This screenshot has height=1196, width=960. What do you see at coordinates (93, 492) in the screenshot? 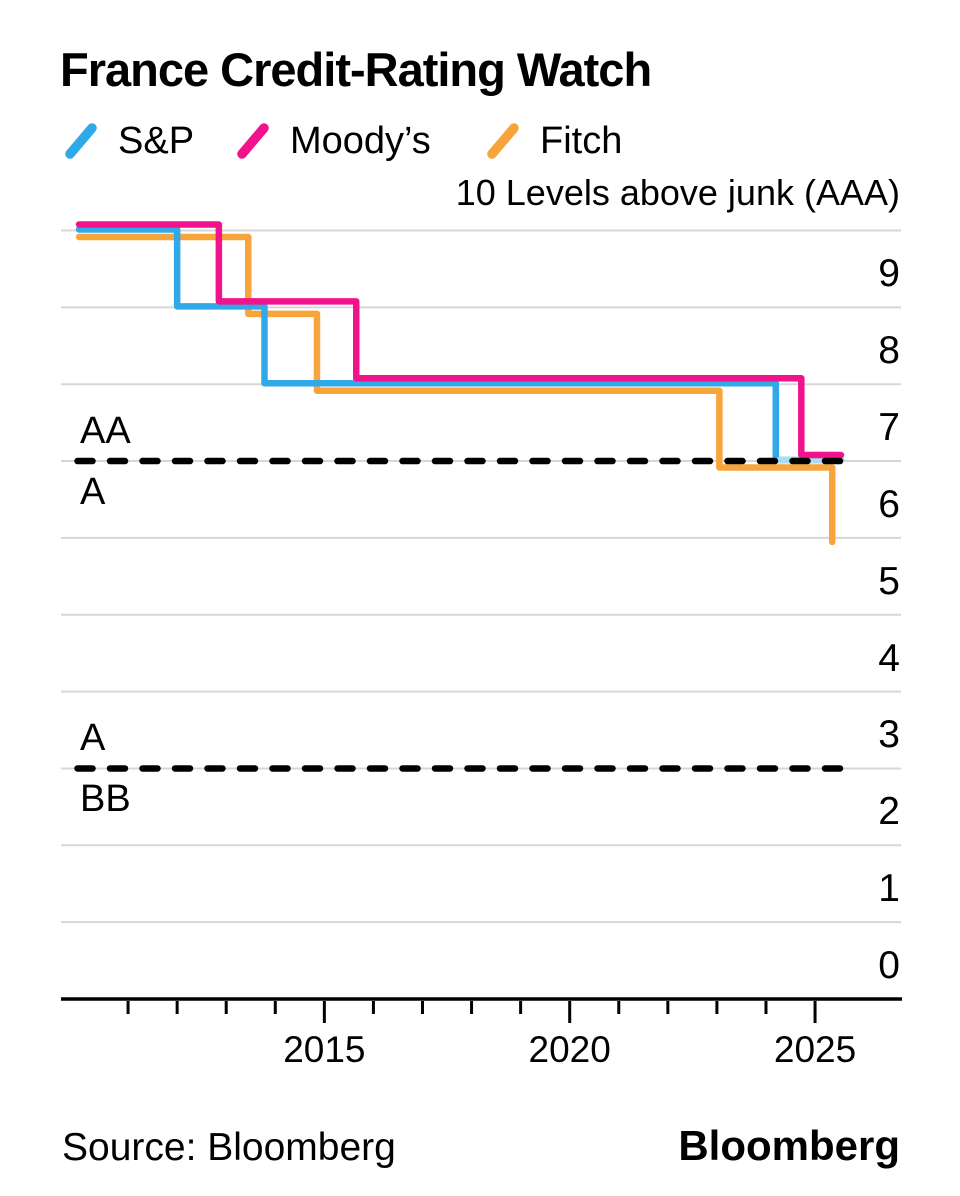
I see `threshold-1-below-label: A` at bounding box center [93, 492].